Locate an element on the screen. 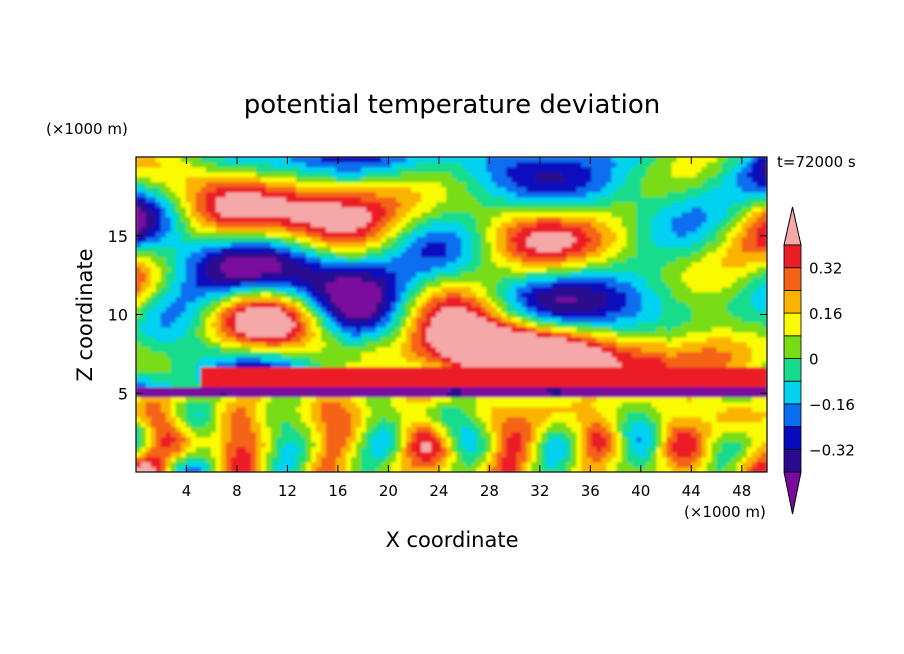 The width and height of the screenshot is (904, 654). colorbar-label: −0.16 is located at coordinates (832, 405).